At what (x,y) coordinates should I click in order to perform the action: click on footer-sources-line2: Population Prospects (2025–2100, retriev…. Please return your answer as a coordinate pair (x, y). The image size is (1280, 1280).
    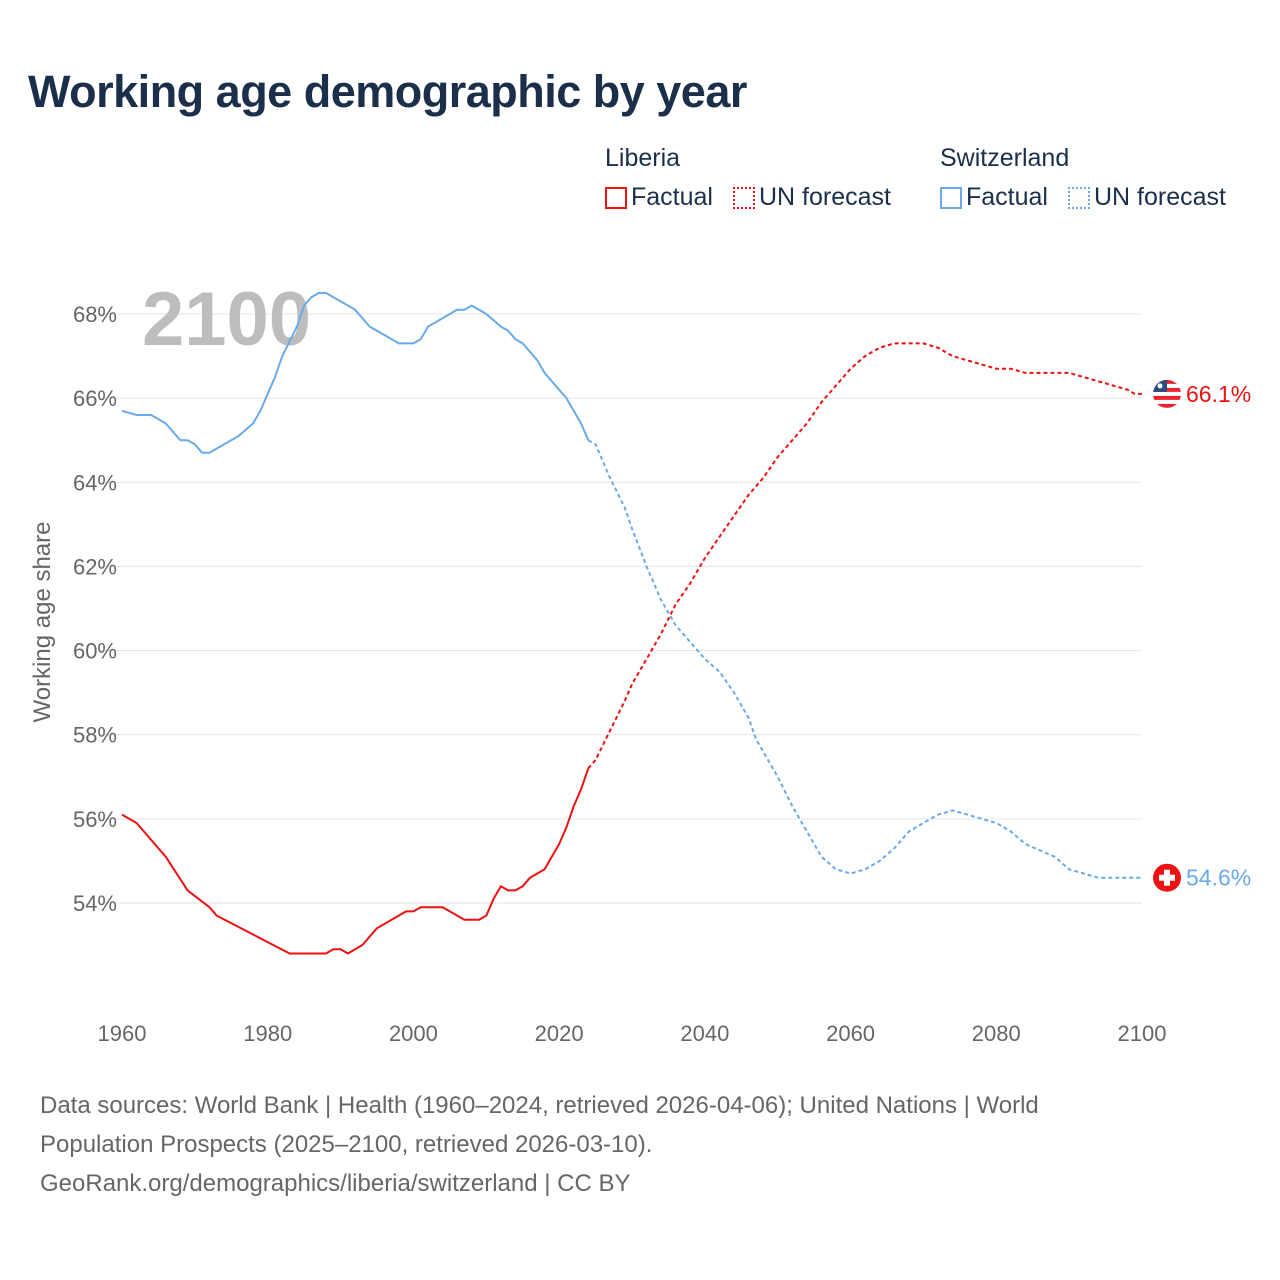
    Looking at the image, I should click on (346, 1144).